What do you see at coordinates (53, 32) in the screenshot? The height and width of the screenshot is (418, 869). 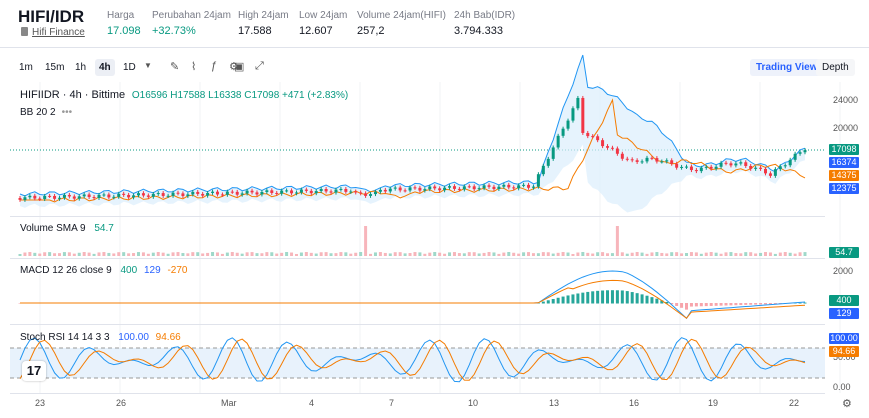 I see `source-link: Hifi Finance` at bounding box center [53, 32].